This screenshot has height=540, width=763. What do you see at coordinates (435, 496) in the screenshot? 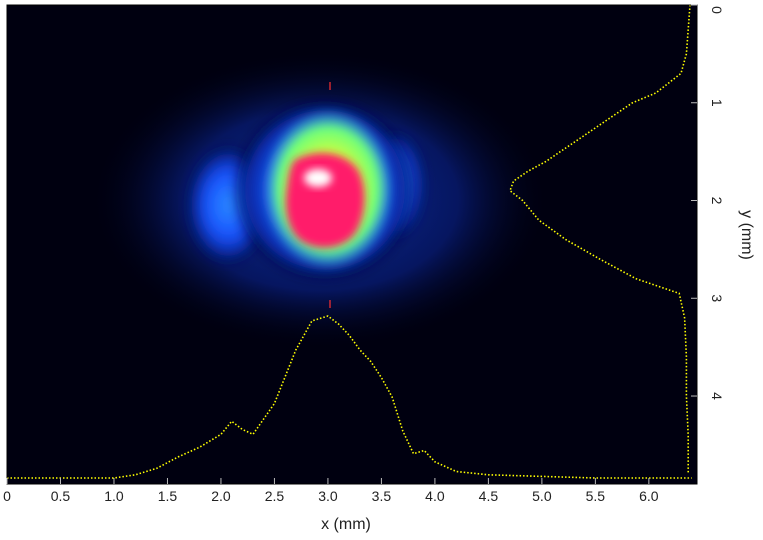
I see `x-tick-label: 4.0` at bounding box center [435, 496].